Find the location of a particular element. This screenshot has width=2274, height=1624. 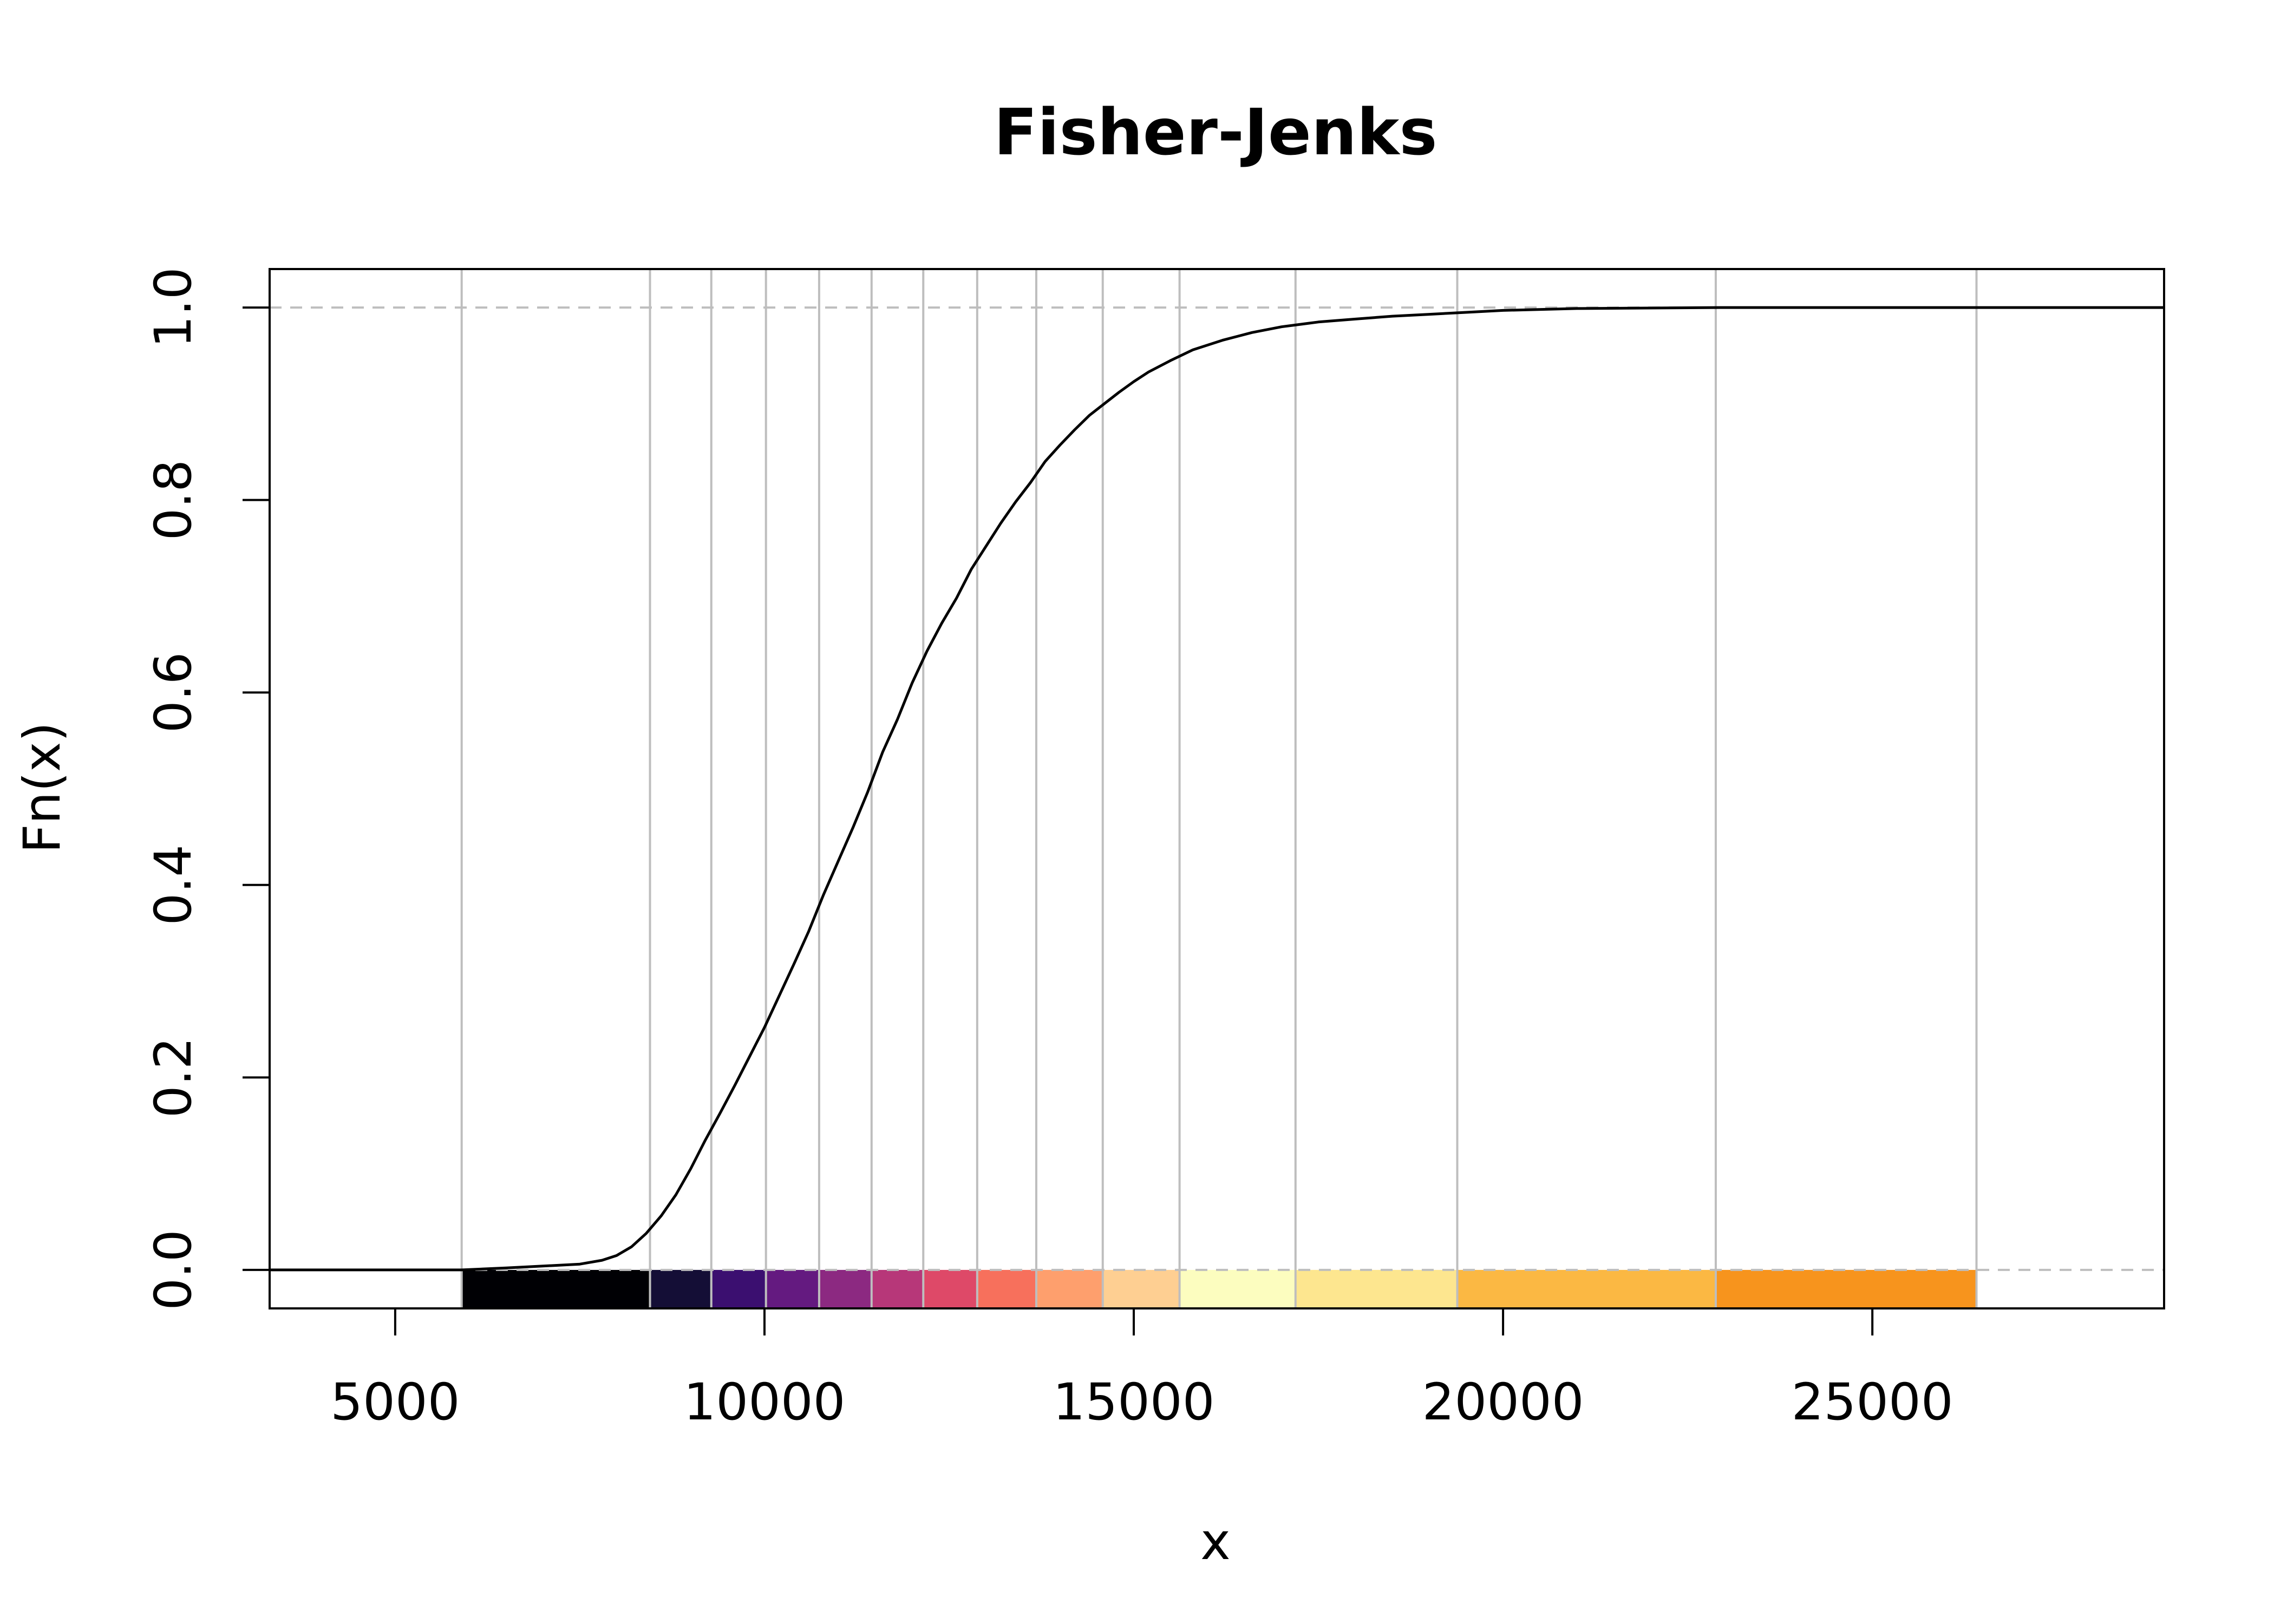

y-tick-label: 0.6 is located at coordinates (174, 692).